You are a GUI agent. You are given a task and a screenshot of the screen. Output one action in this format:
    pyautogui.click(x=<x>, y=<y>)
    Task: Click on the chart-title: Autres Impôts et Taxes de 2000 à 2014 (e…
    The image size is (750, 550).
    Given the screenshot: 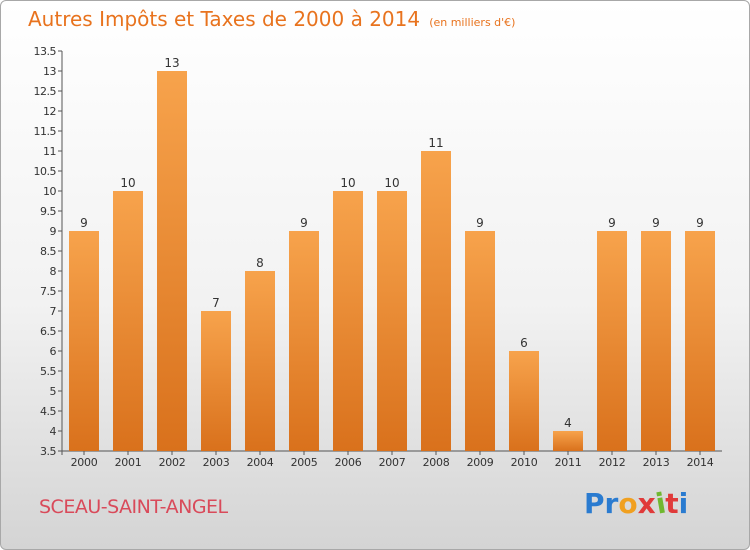 What is the action you would take?
    pyautogui.click(x=271, y=19)
    